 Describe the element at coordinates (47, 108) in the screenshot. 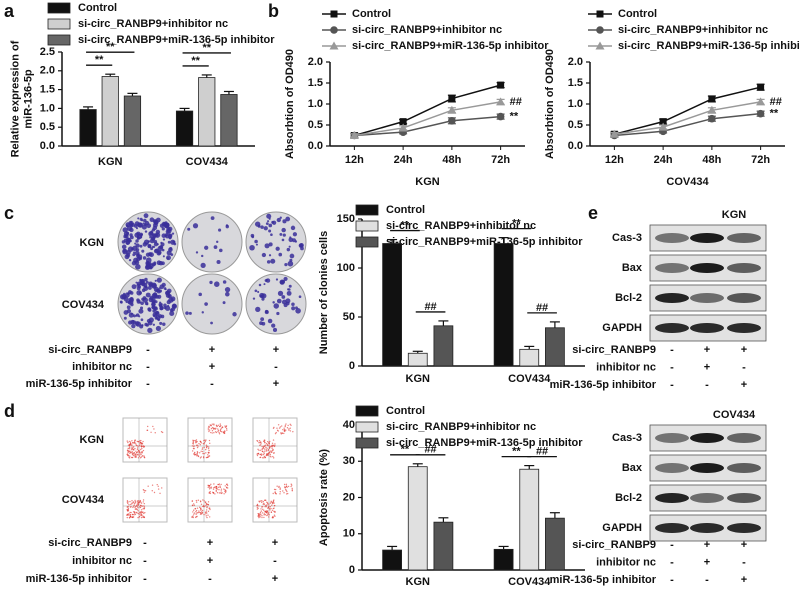

I see `y-tick-label: 1.0` at that location.